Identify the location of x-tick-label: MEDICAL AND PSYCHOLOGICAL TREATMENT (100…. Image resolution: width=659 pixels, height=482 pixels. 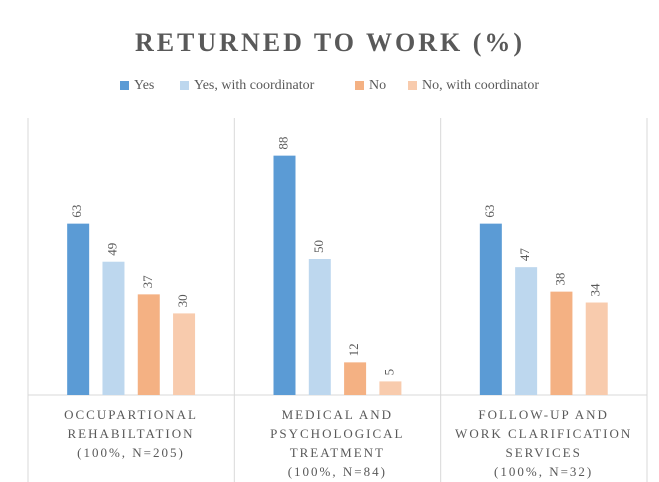
(337, 443).